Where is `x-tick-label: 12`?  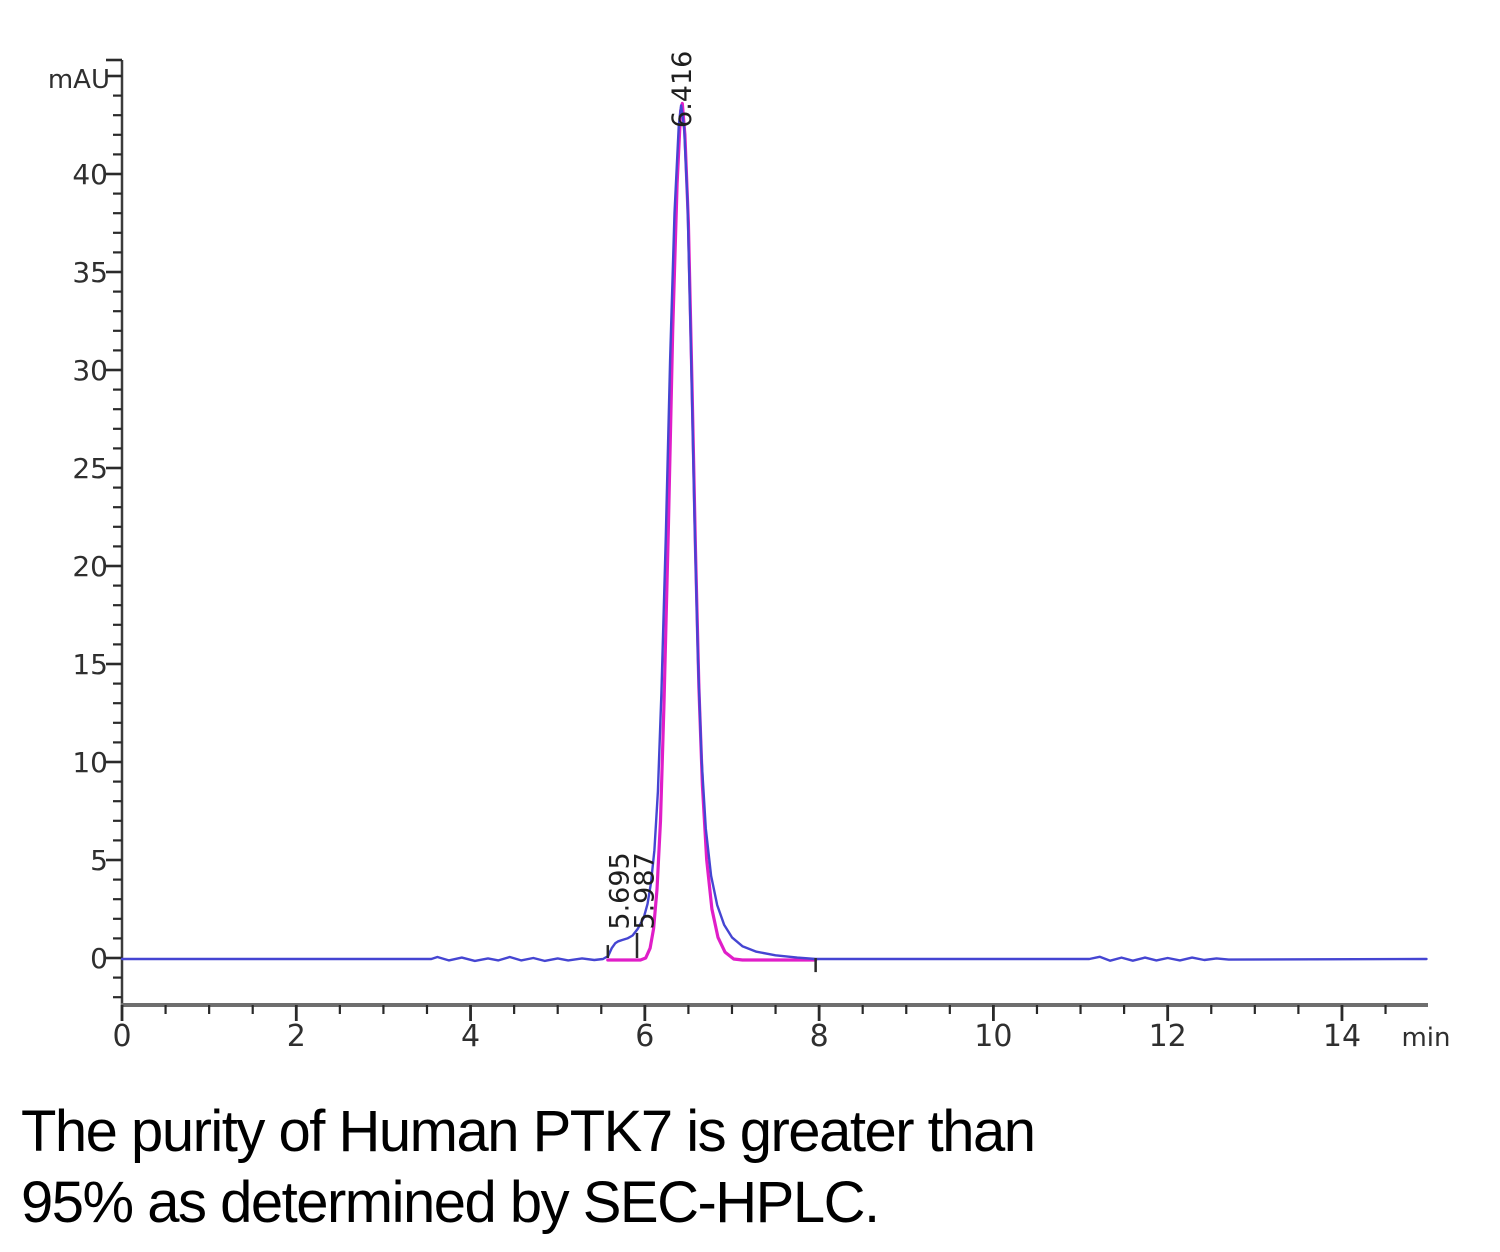
x-tick-label: 12 is located at coordinates (1168, 1036).